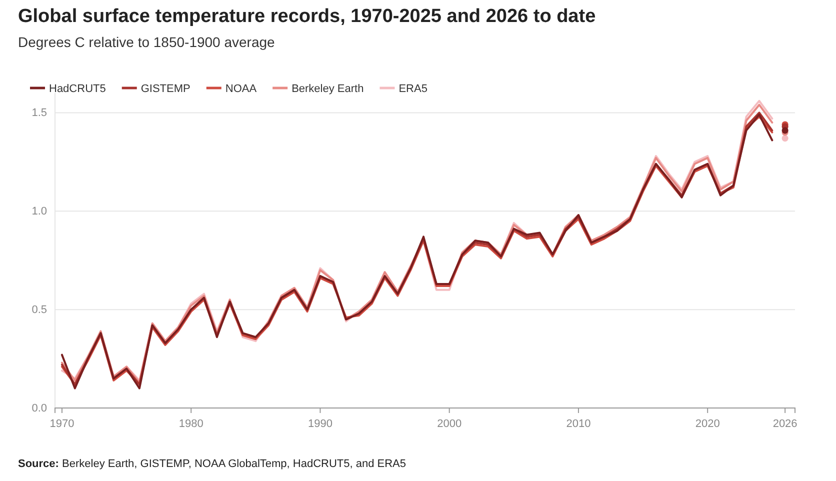 Image resolution: width=836 pixels, height=481 pixels. Describe the element at coordinates (39, 408) in the screenshot. I see `y-tick-label: 0.0` at that location.